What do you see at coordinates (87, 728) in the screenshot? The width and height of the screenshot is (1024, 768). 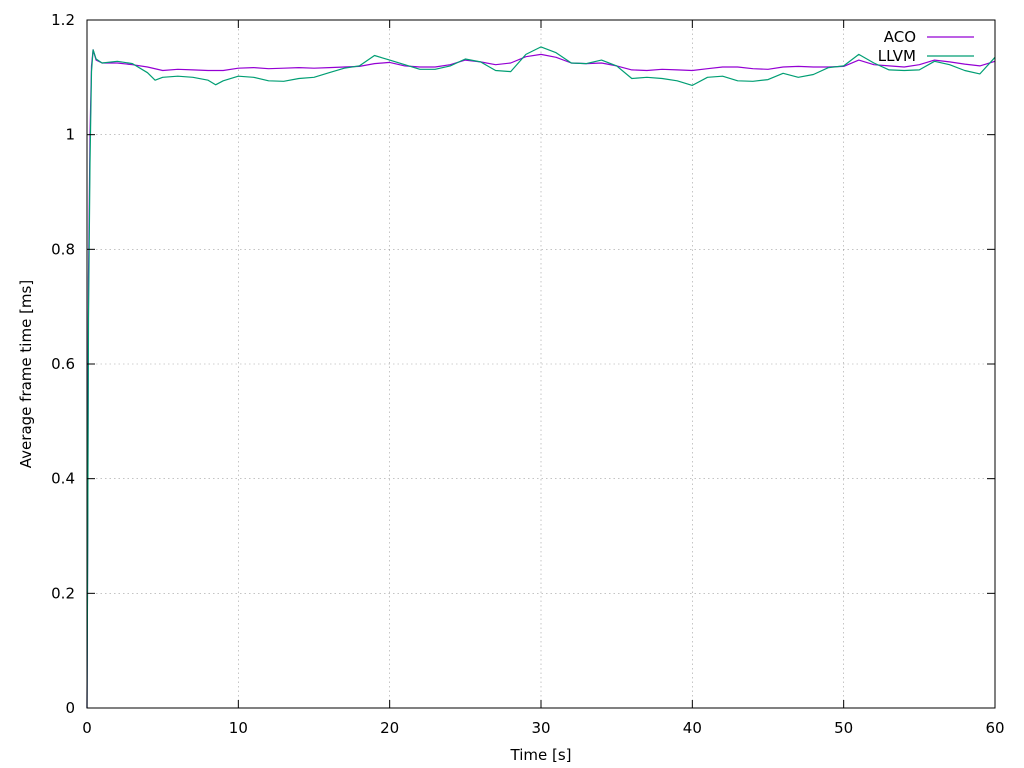 I see `x-tick-label: 0` at bounding box center [87, 728].